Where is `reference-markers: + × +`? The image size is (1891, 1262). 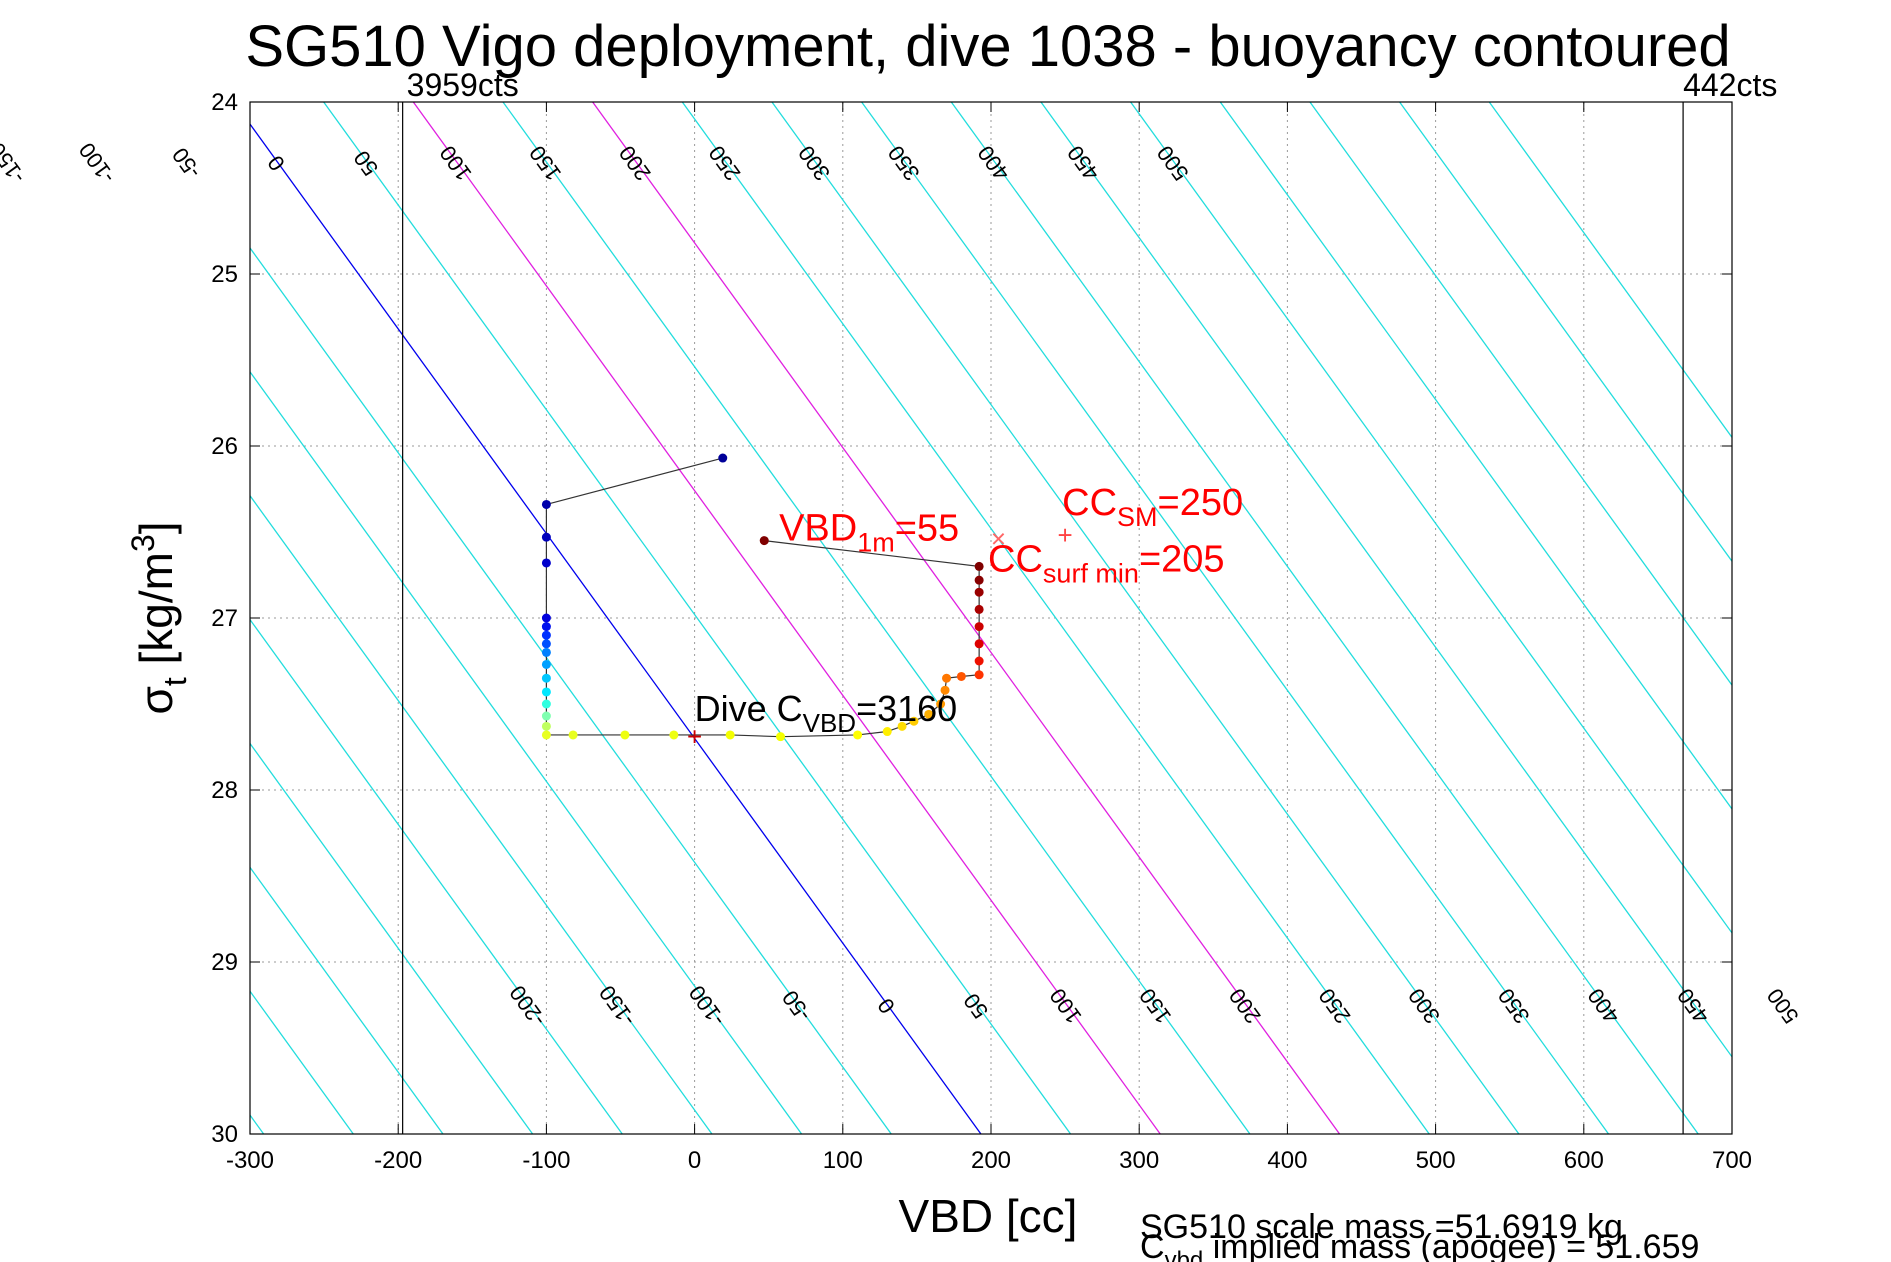
reference-markers: + × + is located at coordinates (880, 635).